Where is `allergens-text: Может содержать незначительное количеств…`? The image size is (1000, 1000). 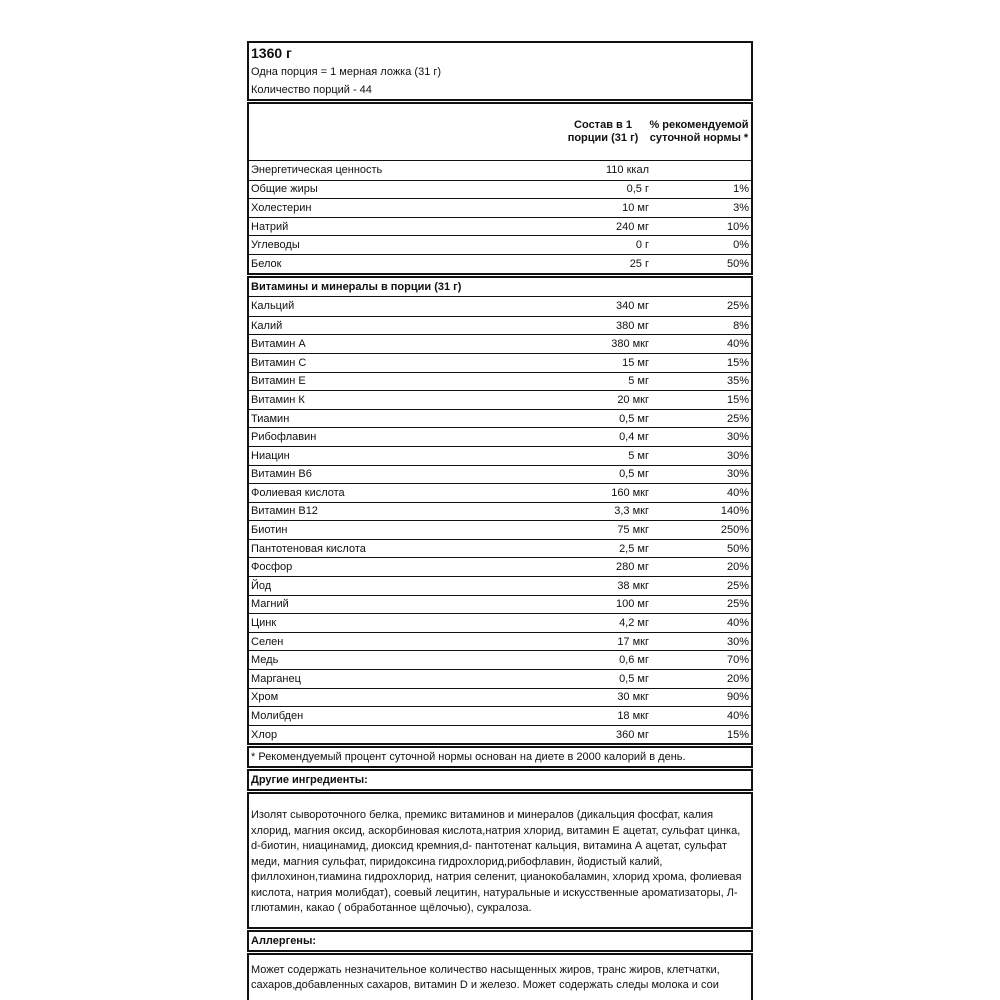 allergens-text: Может содержать незначительное количеств… is located at coordinates (485, 977).